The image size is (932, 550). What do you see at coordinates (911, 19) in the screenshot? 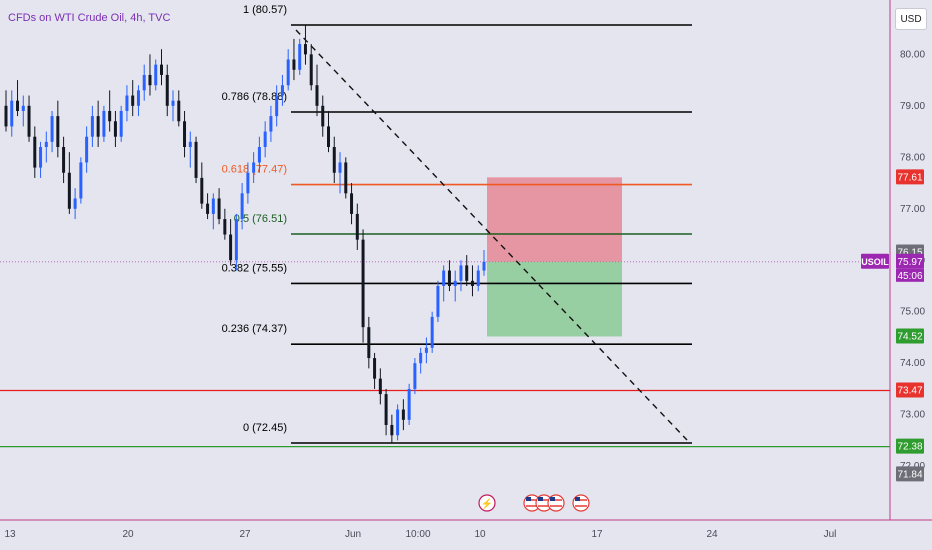
I see `currency-button: USD` at bounding box center [911, 19].